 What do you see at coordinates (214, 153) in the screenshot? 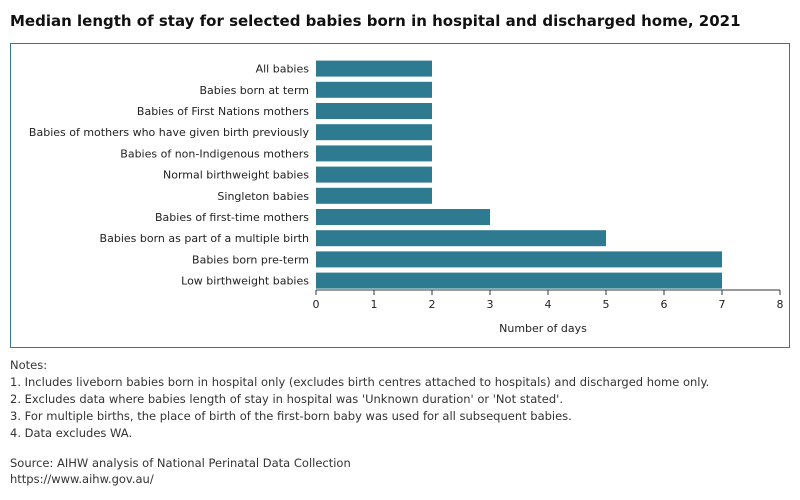
I see `category-label: Babies of non-Indigenous mothers` at bounding box center [214, 153].